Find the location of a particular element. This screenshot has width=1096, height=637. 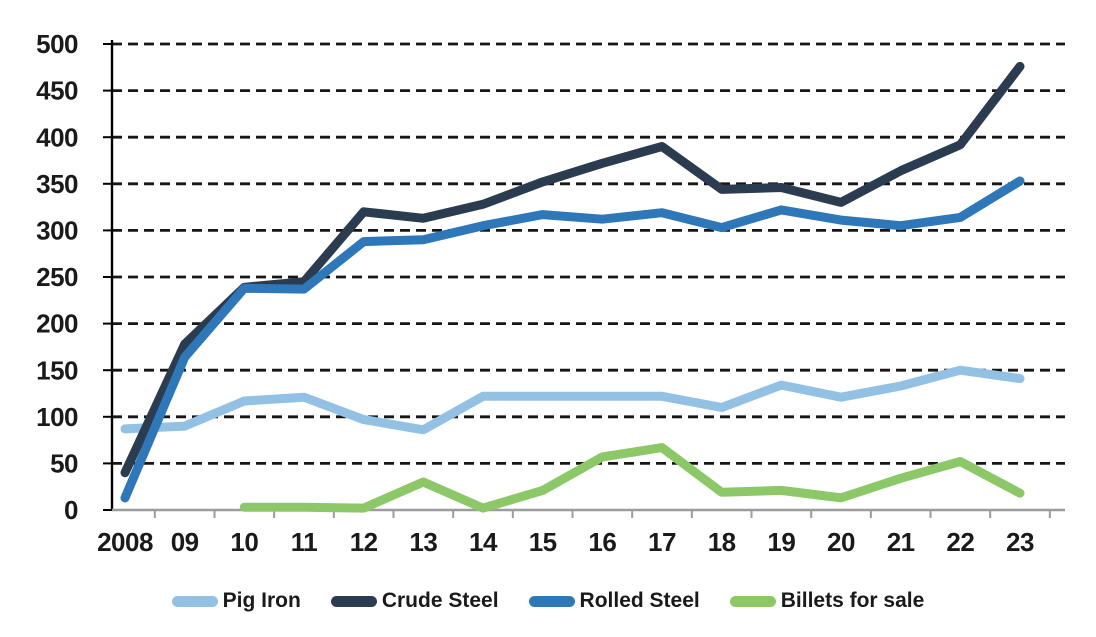

x-tick-label: 18 is located at coordinates (722, 542).